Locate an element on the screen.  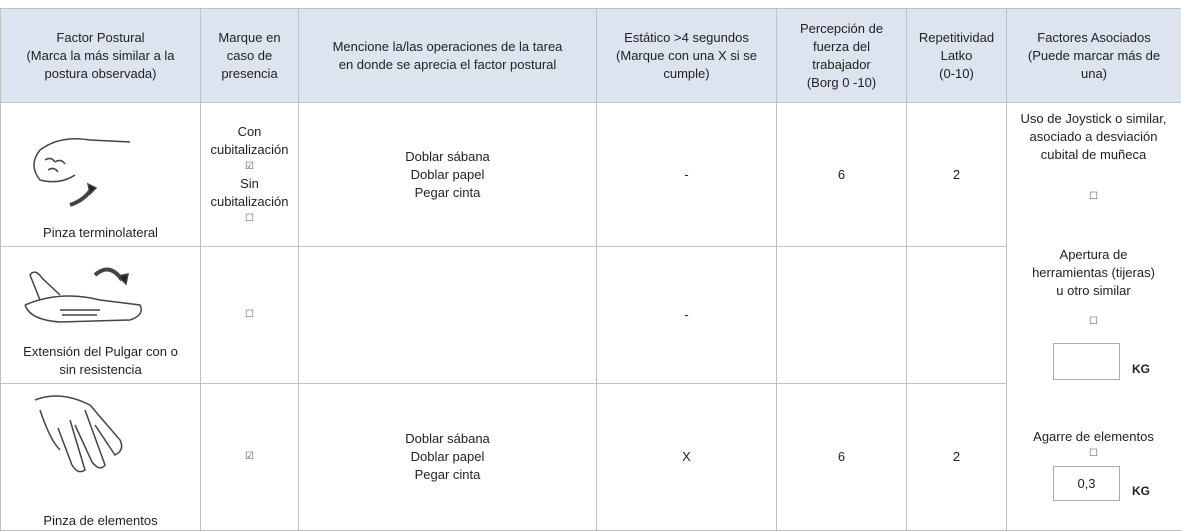
header-text: Percepción de is located at coordinates (841, 28).